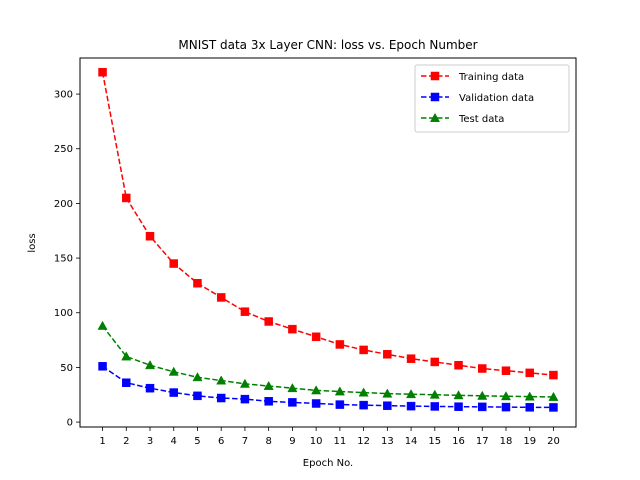 This screenshot has width=640, height=480. I want to click on legend-item: Validation data, so click(477, 98).